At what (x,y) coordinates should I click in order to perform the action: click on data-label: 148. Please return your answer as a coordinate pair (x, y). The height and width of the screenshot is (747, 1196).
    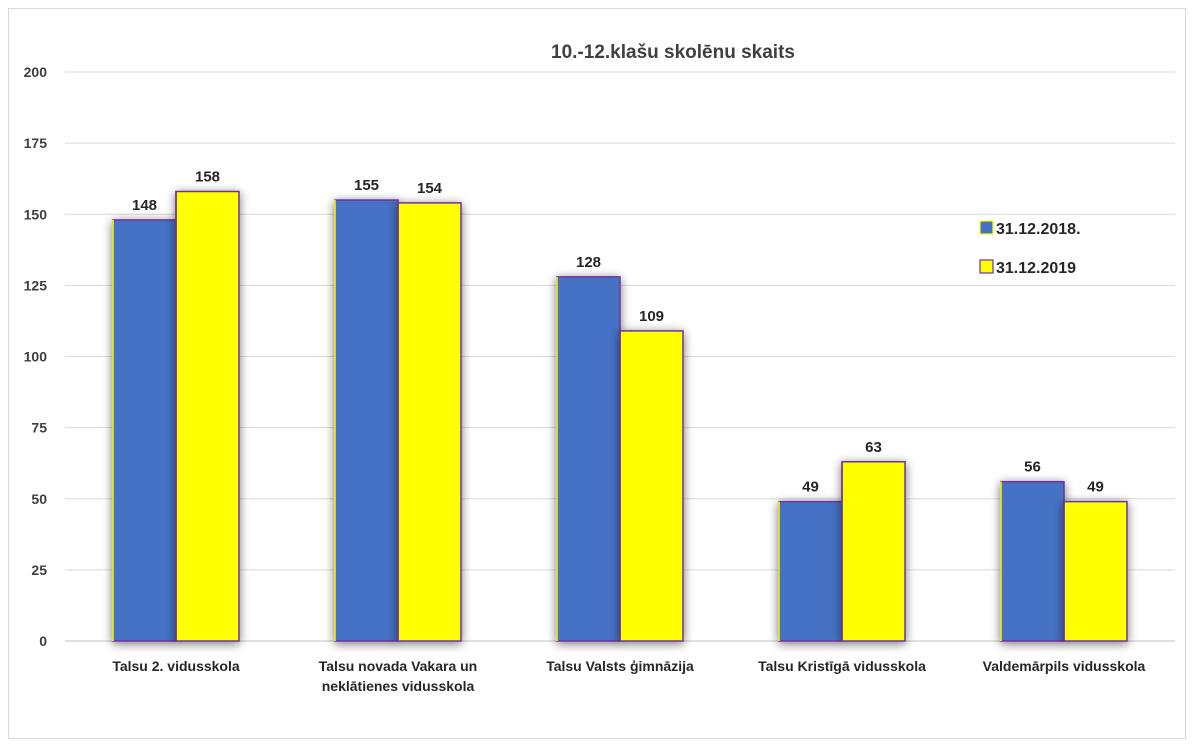
    Looking at the image, I should click on (144, 205).